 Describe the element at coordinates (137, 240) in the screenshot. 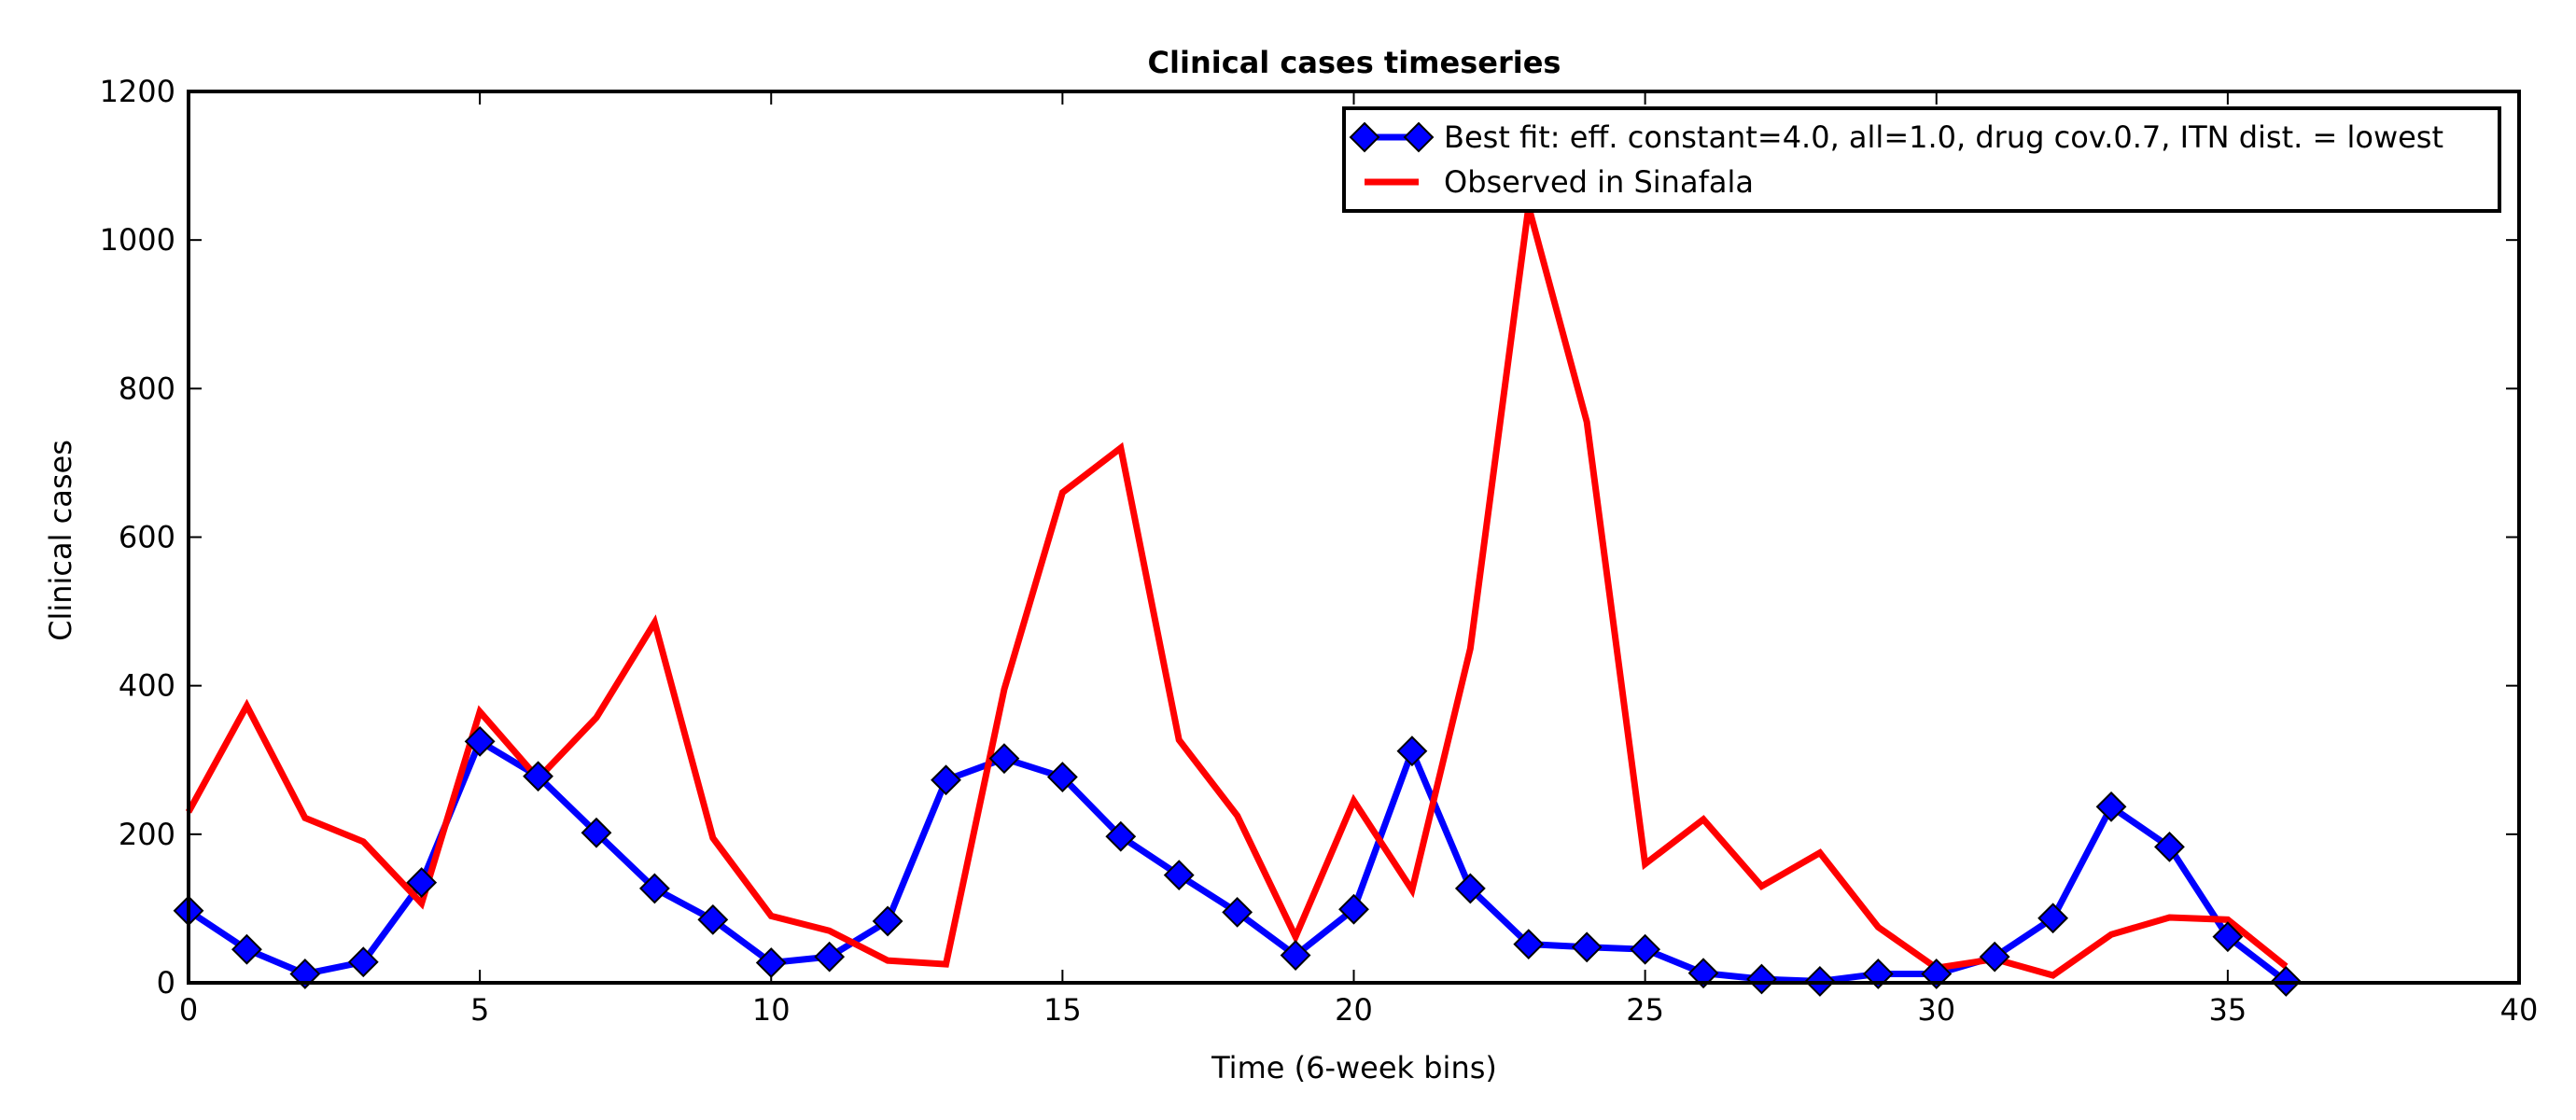

I see `y-tick-label: 1000` at that location.